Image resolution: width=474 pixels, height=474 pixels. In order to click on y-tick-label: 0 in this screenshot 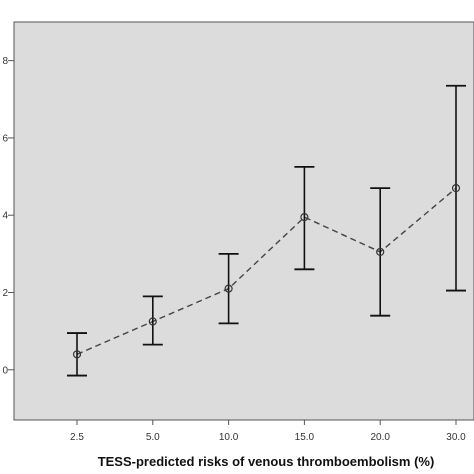, I will do `click(5, 370)`.